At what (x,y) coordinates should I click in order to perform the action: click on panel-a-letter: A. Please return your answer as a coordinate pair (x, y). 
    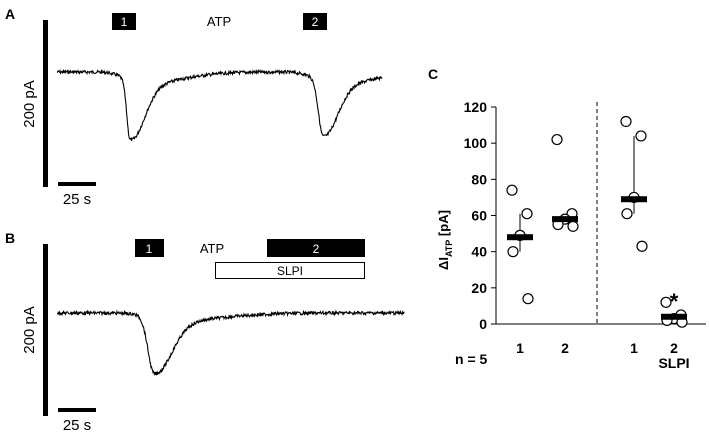
    Looking at the image, I should click on (10, 14).